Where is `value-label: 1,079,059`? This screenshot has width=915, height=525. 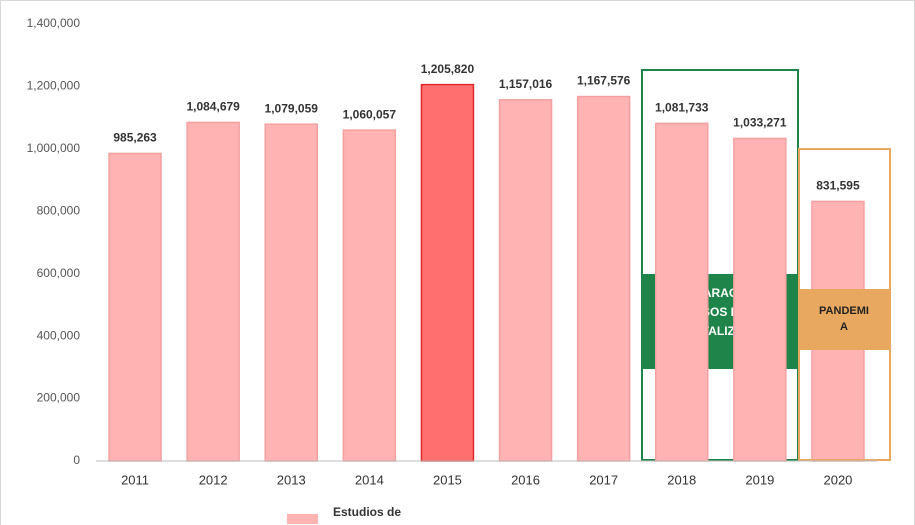
value-label: 1,079,059 is located at coordinates (292, 108).